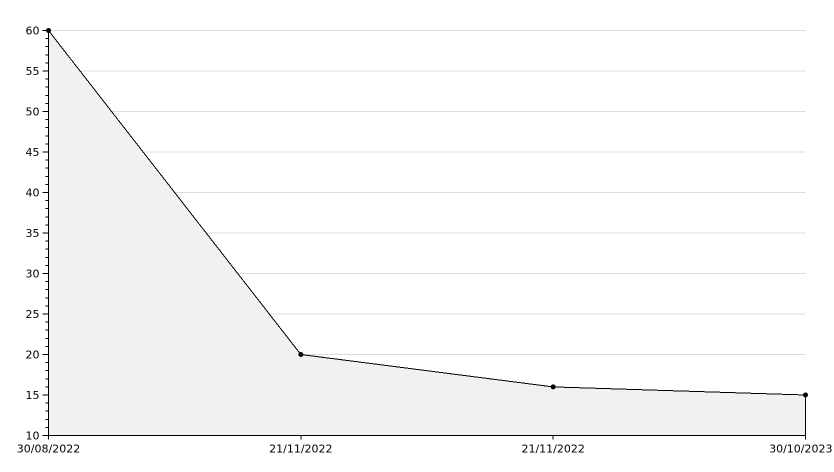  I want to click on y-tick-label: 50, so click(33, 112).